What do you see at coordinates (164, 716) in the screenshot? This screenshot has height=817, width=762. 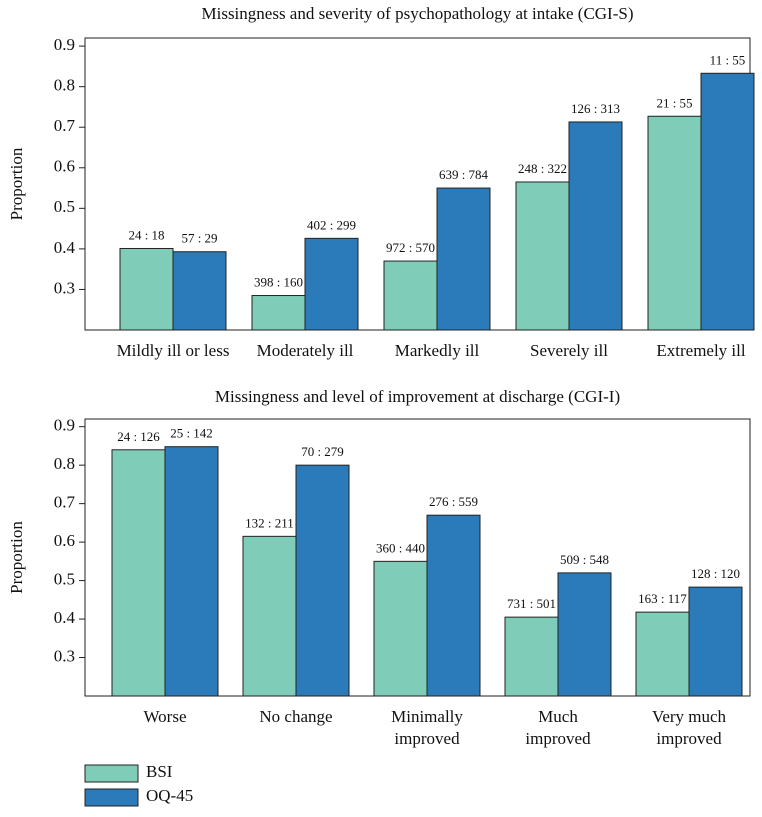 I see `x-tick-label: Worse` at bounding box center [164, 716].